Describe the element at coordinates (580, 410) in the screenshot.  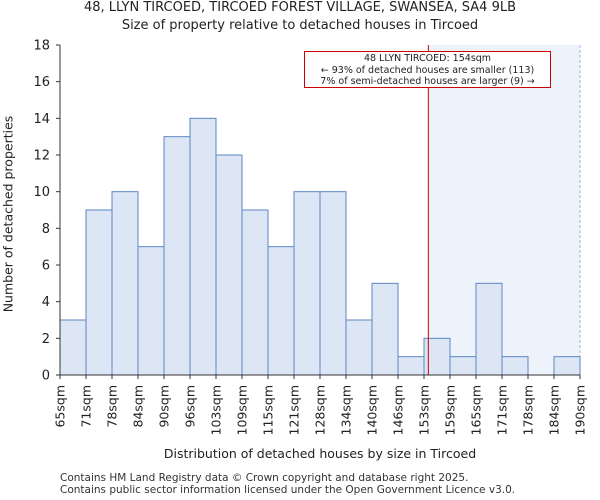
I see `x-tick-label: 190sqm` at that location.